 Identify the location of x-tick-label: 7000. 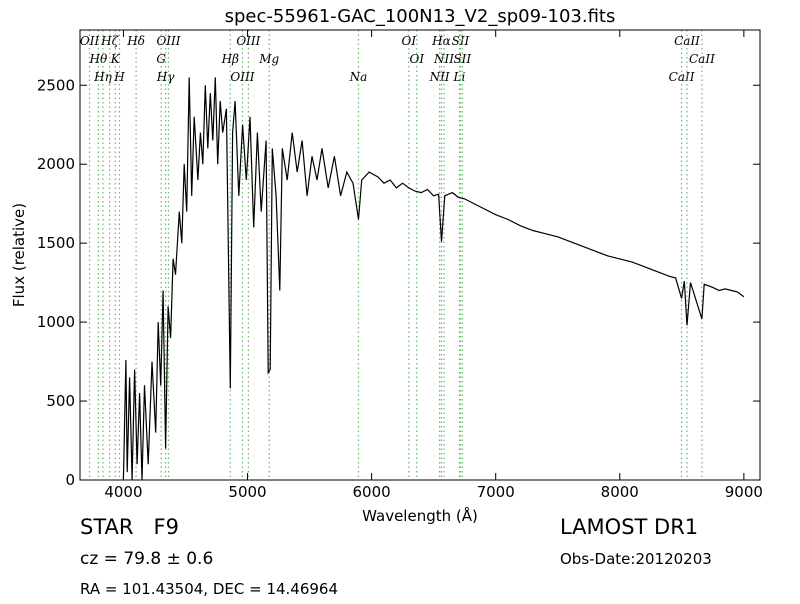
(496, 492).